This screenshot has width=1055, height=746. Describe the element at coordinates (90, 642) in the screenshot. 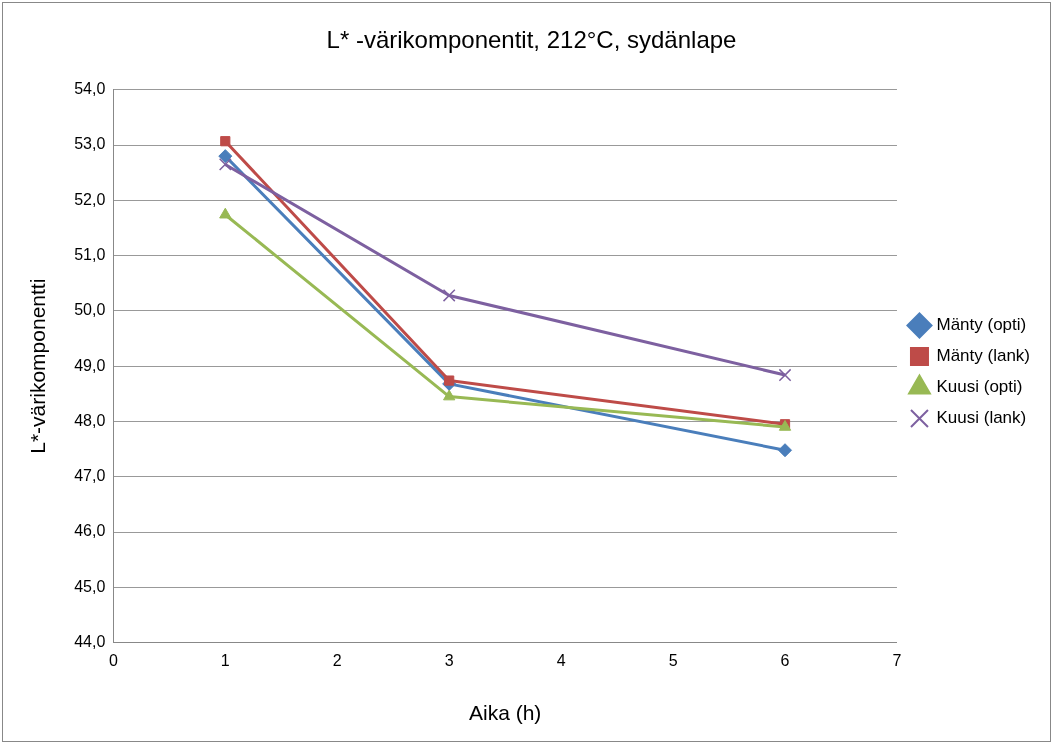

I see `y-tick-label: 44,0` at that location.